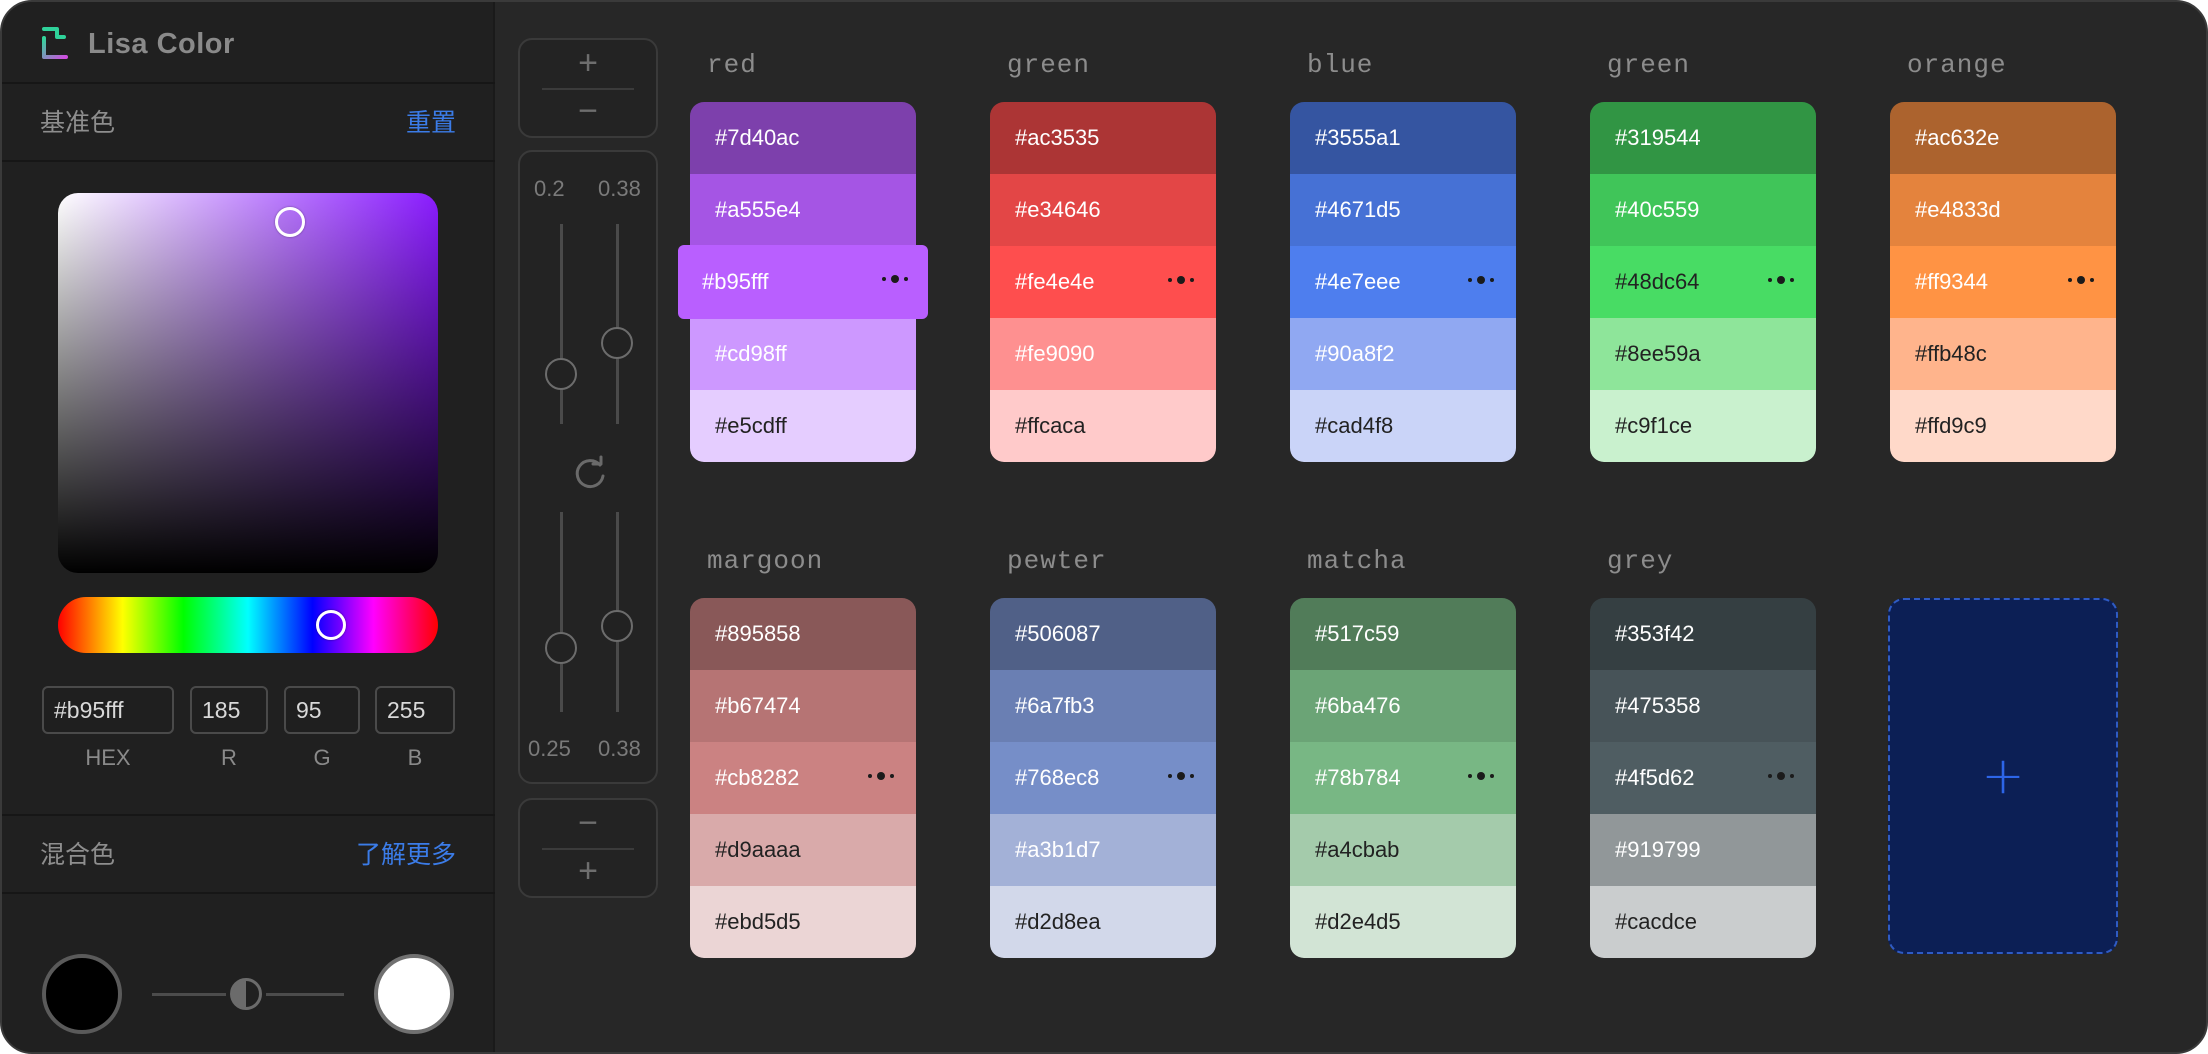 The height and width of the screenshot is (1054, 2208). What do you see at coordinates (588, 871) in the screenshot?
I see `increase-button: +` at bounding box center [588, 871].